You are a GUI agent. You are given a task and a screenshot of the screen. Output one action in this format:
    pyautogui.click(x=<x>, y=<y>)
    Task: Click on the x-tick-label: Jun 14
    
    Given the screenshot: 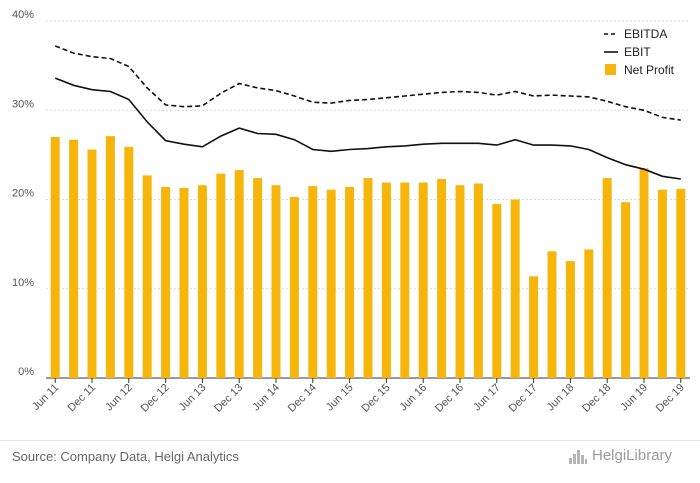 What is the action you would take?
    pyautogui.click(x=266, y=398)
    